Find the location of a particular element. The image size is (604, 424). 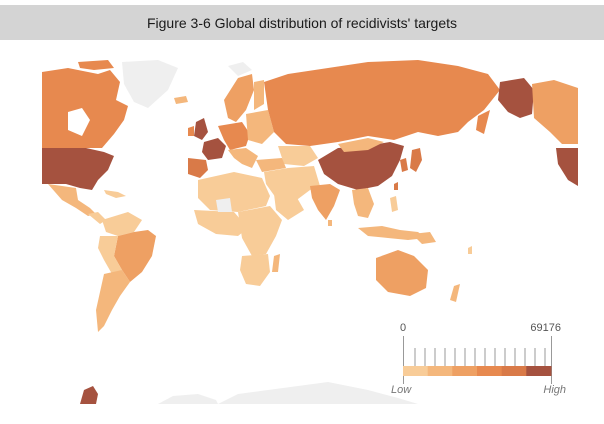

canada-hudson-bay is located at coordinates (79, 122).